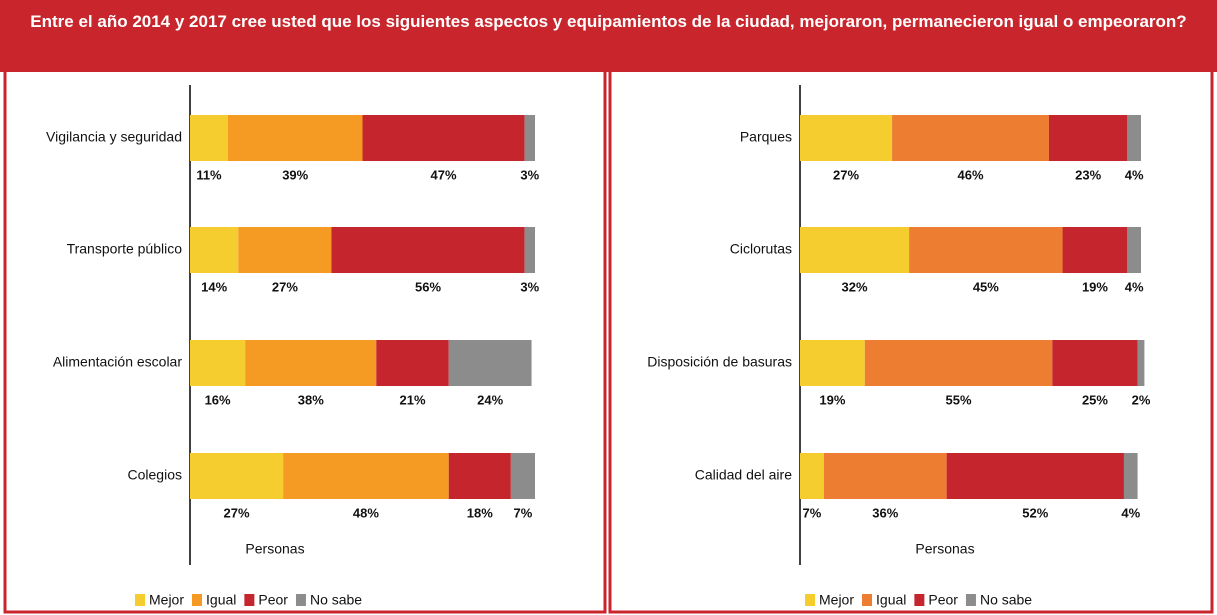 This screenshot has width=1217, height=615. I want to click on value-label: 14%, so click(214, 286).